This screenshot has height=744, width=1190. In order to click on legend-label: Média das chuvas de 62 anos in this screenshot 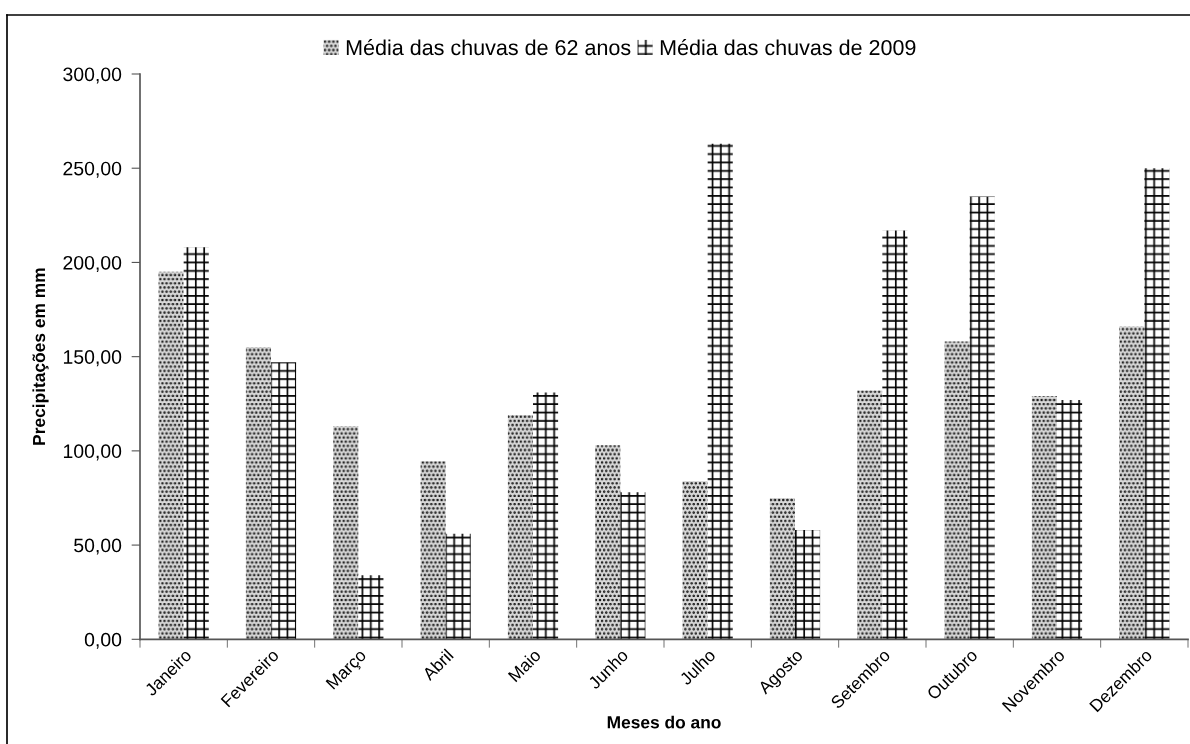, I will do `click(488, 47)`.